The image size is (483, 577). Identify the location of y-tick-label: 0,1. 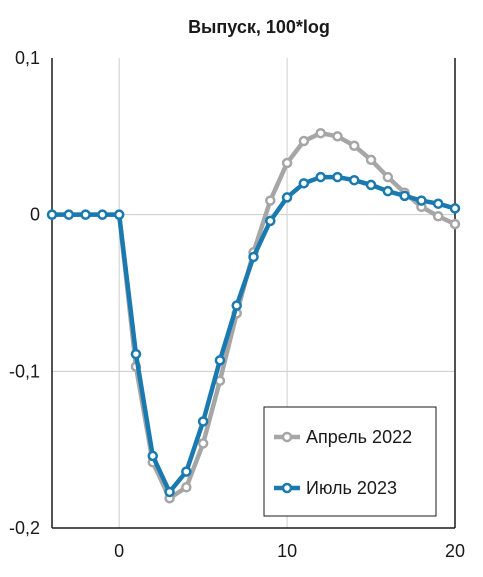
(27, 58).